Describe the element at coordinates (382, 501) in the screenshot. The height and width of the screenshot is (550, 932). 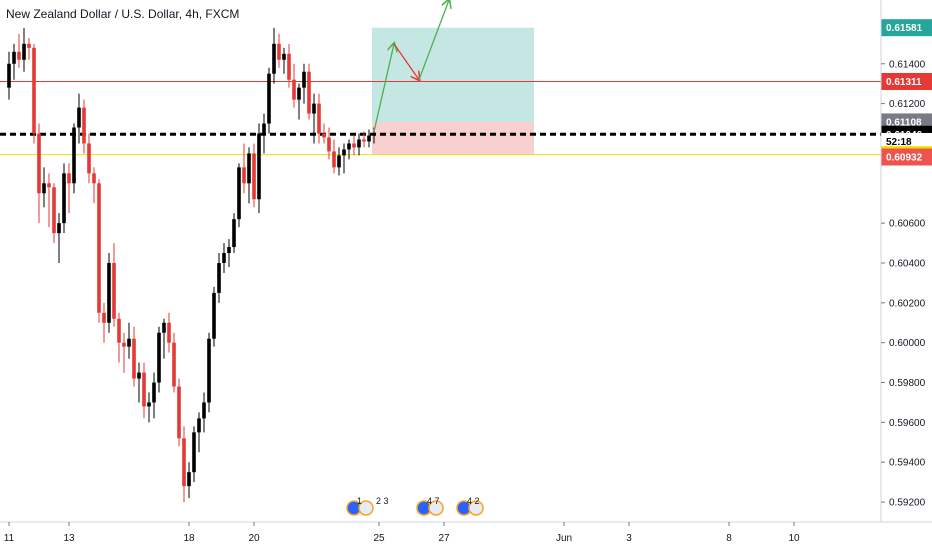
I see `event-label: 2 3` at that location.